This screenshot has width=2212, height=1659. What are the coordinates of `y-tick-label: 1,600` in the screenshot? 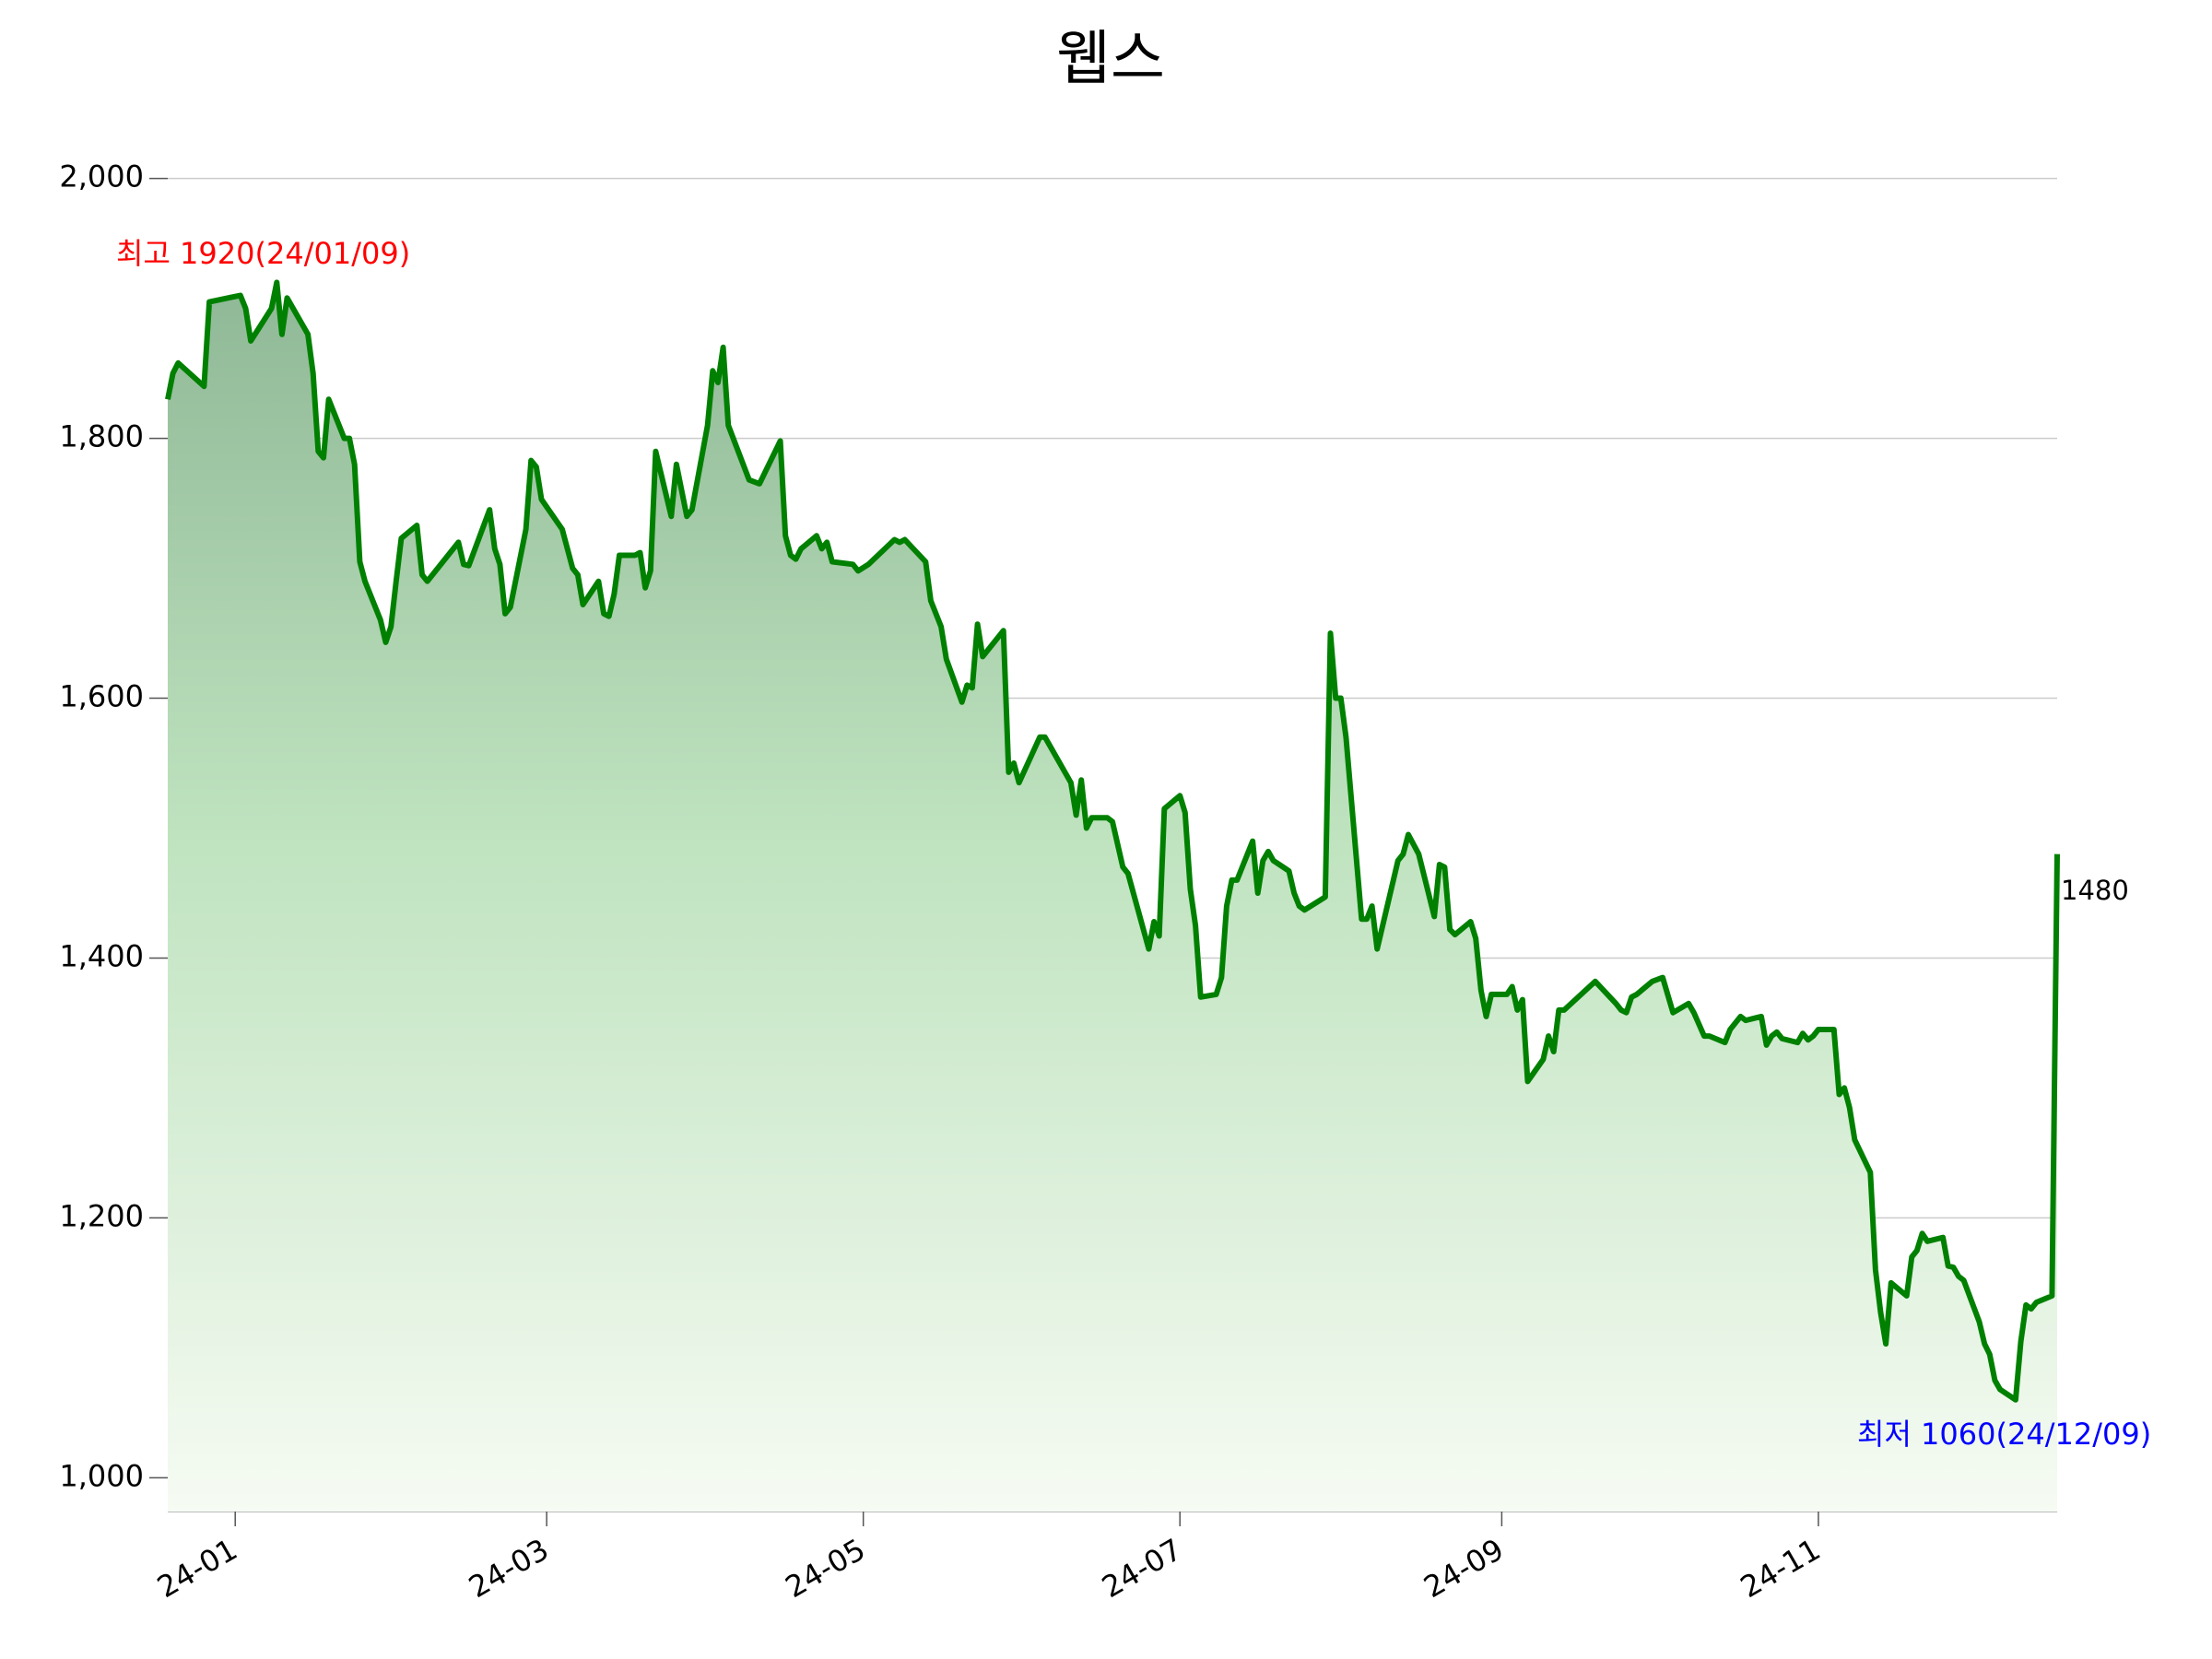 It's located at (101, 696).